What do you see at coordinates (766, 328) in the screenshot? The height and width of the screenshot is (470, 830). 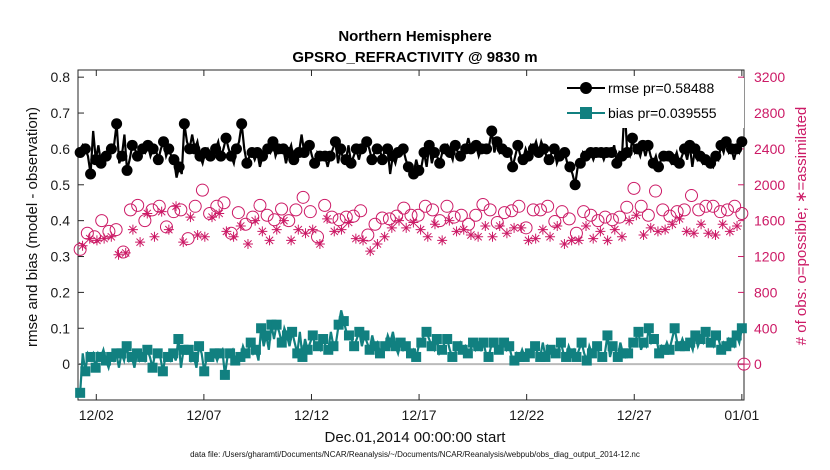 I see `y2-tick-label: 400` at bounding box center [766, 328].